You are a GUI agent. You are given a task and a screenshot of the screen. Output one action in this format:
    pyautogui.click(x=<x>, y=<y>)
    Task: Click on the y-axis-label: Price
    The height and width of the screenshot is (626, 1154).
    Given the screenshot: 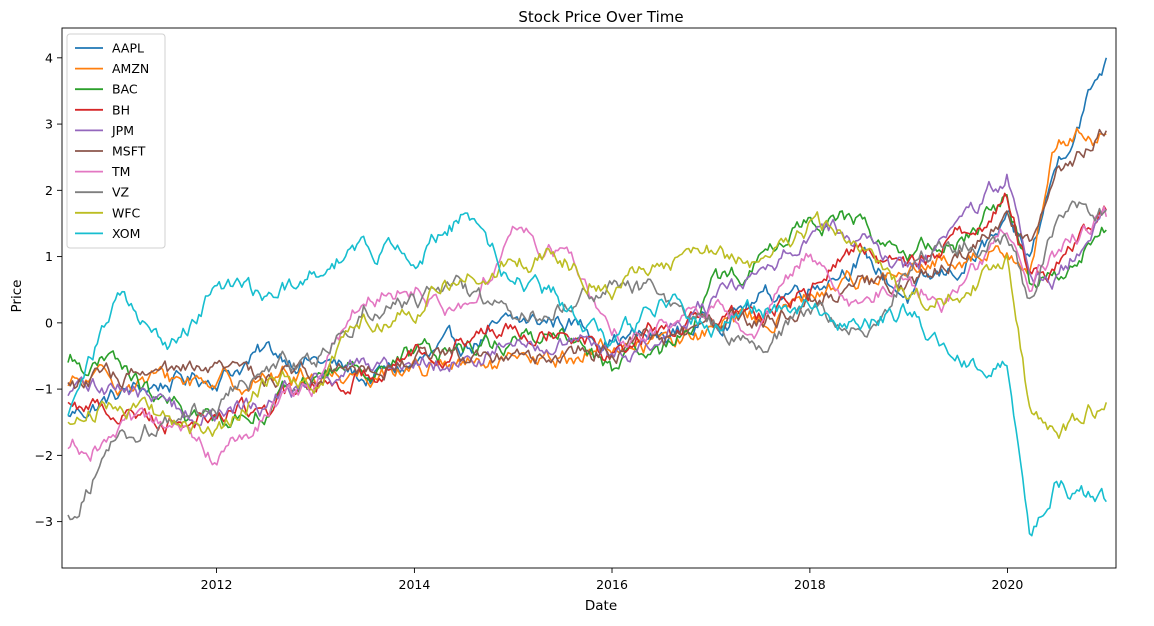 What is the action you would take?
    pyautogui.click(x=17, y=296)
    